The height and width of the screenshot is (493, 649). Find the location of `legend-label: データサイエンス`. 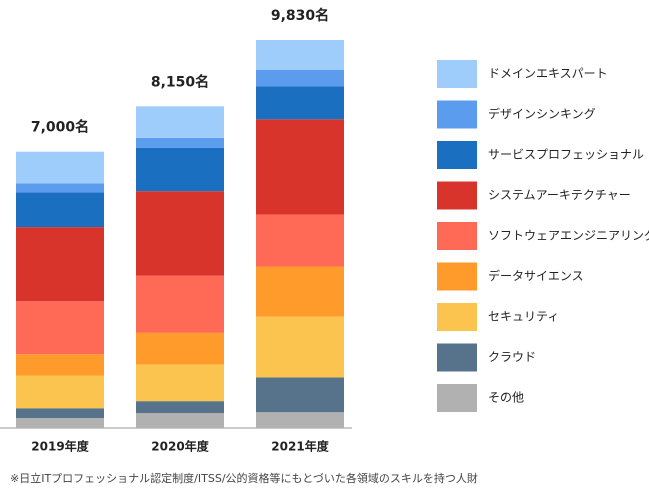

legend-label: データサイエンス is located at coordinates (536, 275).